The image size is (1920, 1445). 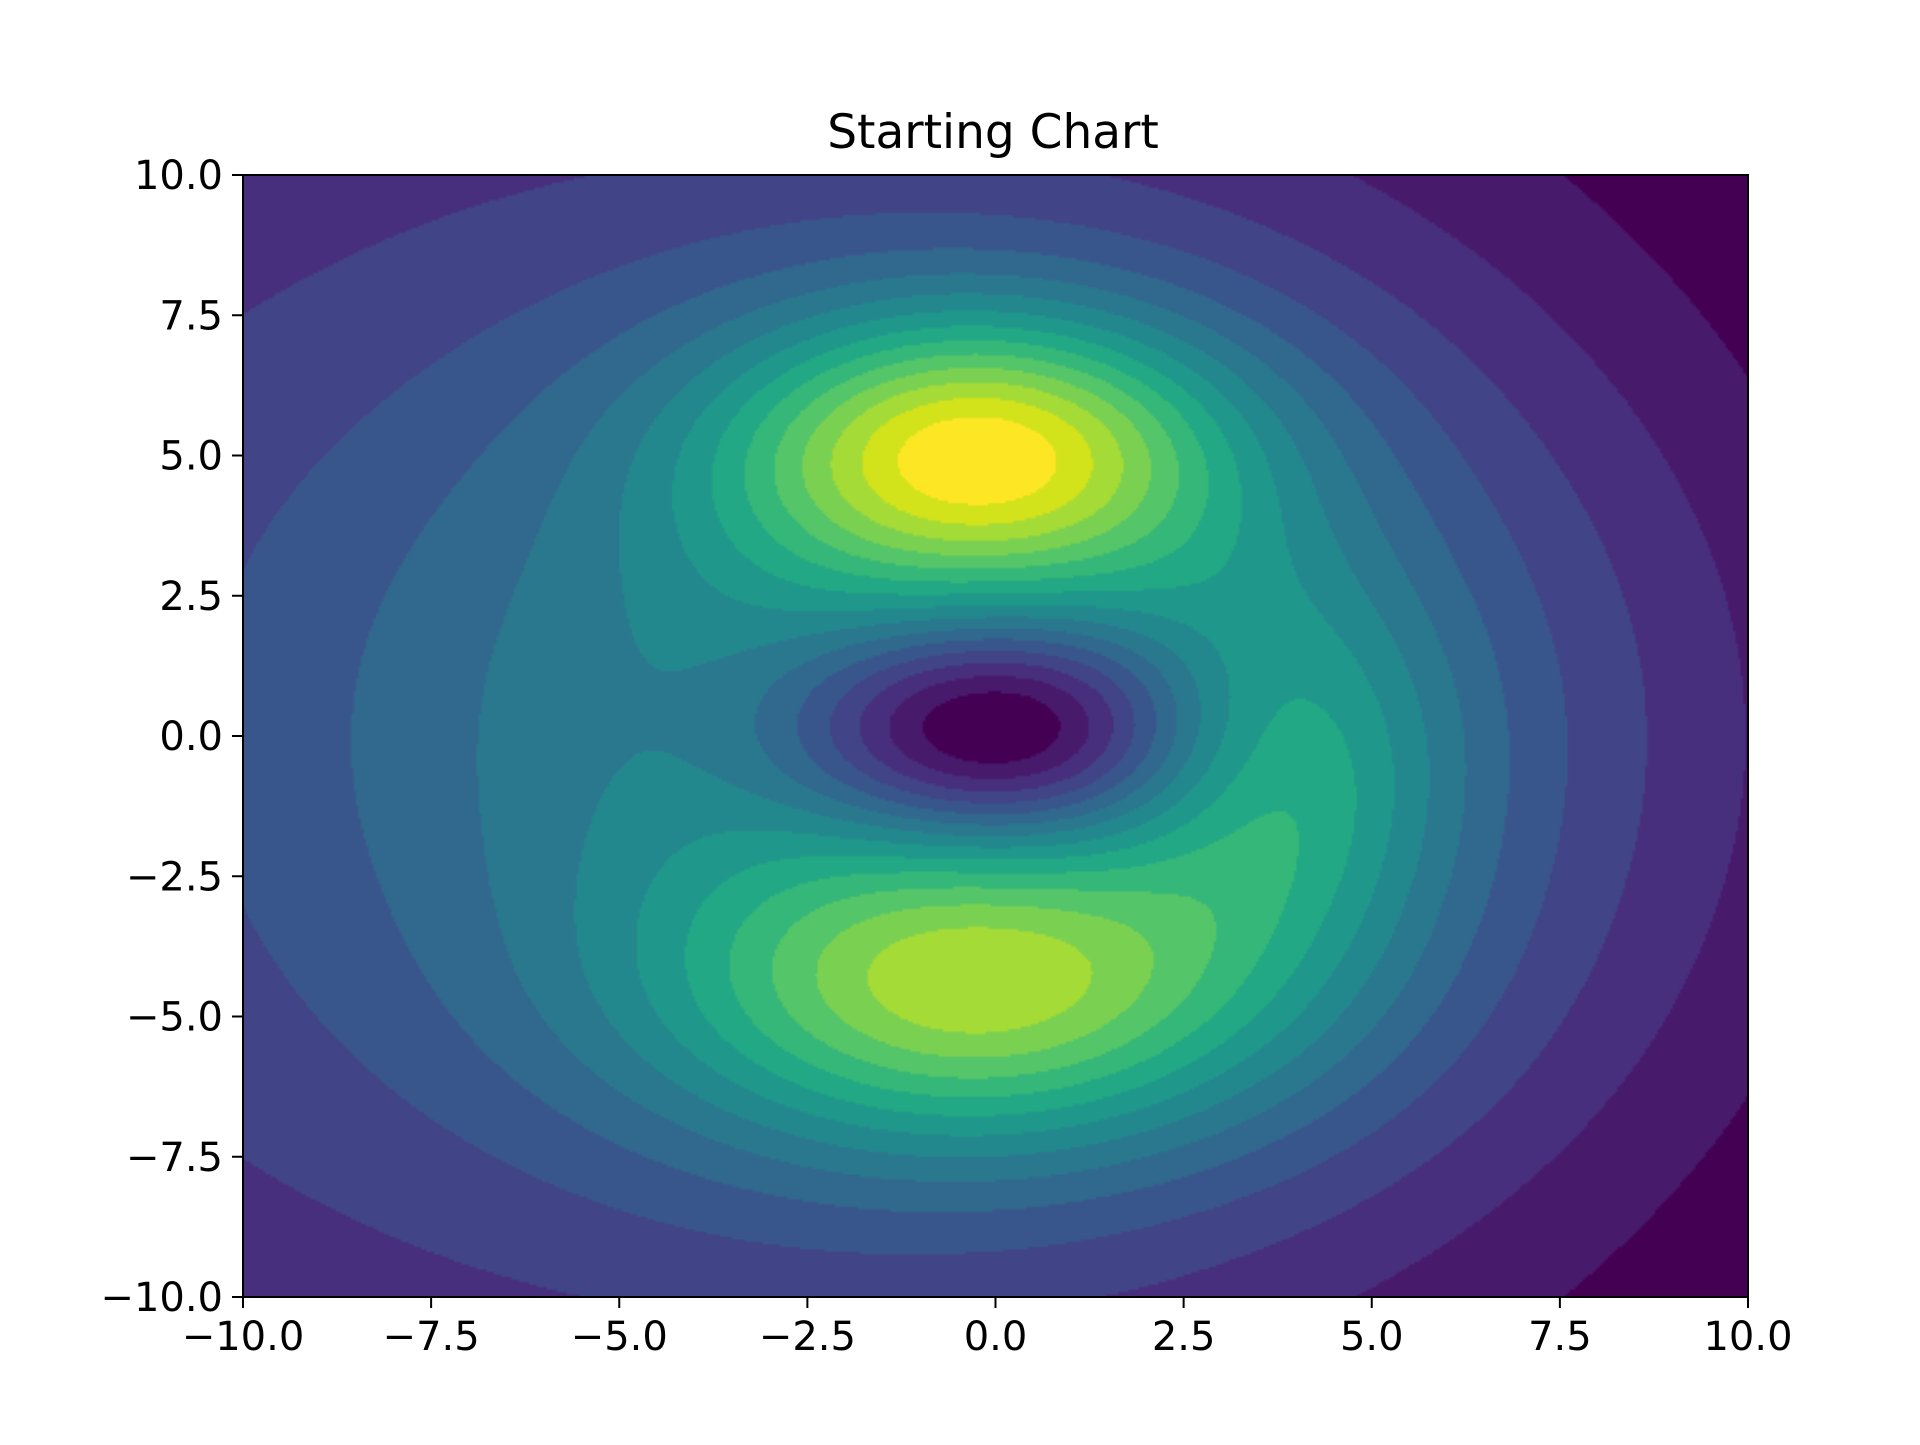 What do you see at coordinates (996, 1337) in the screenshot?
I see `x-tick-label: 0.0` at bounding box center [996, 1337].